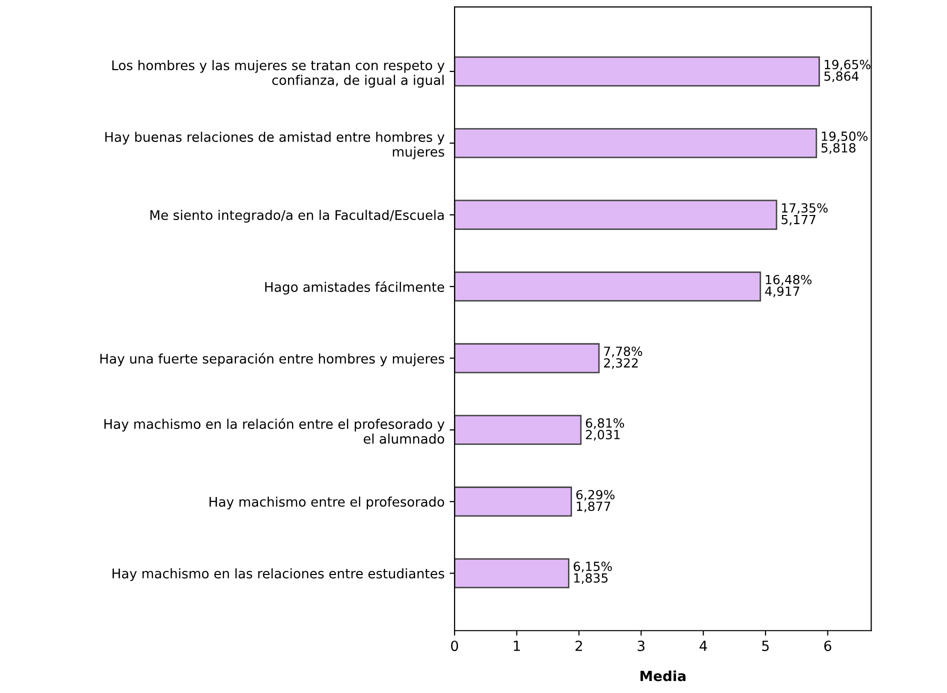 The width and height of the screenshot is (947, 693). Describe the element at coordinates (828, 646) in the screenshot. I see `x-tick-label: 6` at that location.